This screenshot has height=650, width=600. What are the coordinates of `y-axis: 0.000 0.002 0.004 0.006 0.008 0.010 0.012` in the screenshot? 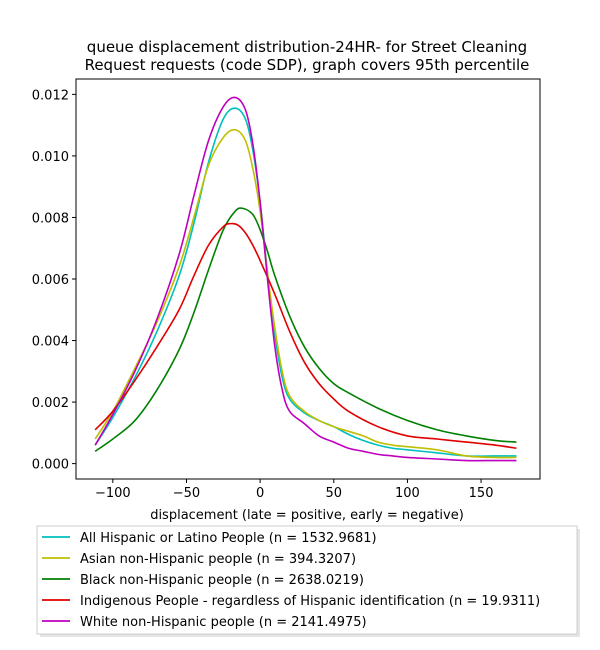 It's located at (54, 280).